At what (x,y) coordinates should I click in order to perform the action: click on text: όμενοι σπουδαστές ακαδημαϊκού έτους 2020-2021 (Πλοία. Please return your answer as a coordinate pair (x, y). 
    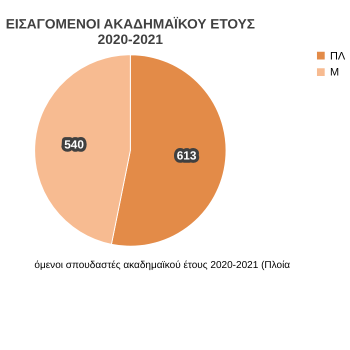
    Looking at the image, I should click on (162, 266).